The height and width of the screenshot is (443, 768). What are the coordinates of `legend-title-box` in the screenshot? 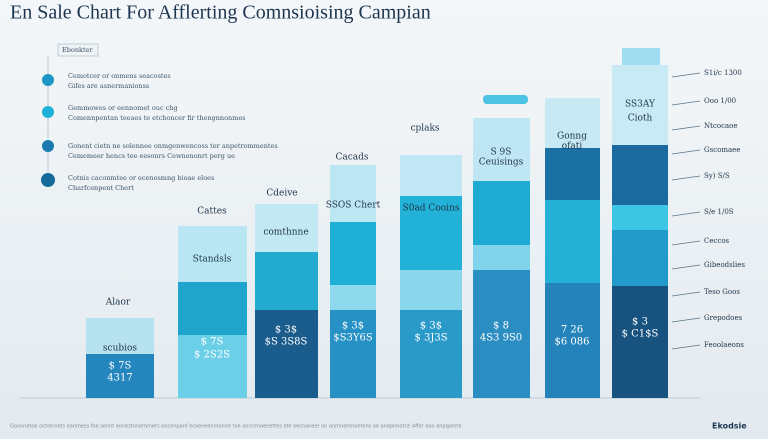 It's located at (78, 50).